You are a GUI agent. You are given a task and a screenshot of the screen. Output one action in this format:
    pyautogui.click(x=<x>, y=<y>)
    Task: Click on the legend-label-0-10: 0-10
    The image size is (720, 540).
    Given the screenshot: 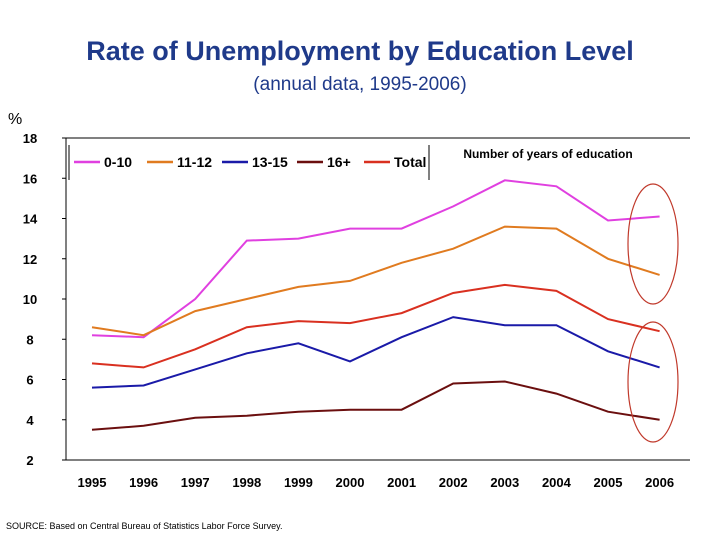 What is the action you would take?
    pyautogui.click(x=118, y=162)
    